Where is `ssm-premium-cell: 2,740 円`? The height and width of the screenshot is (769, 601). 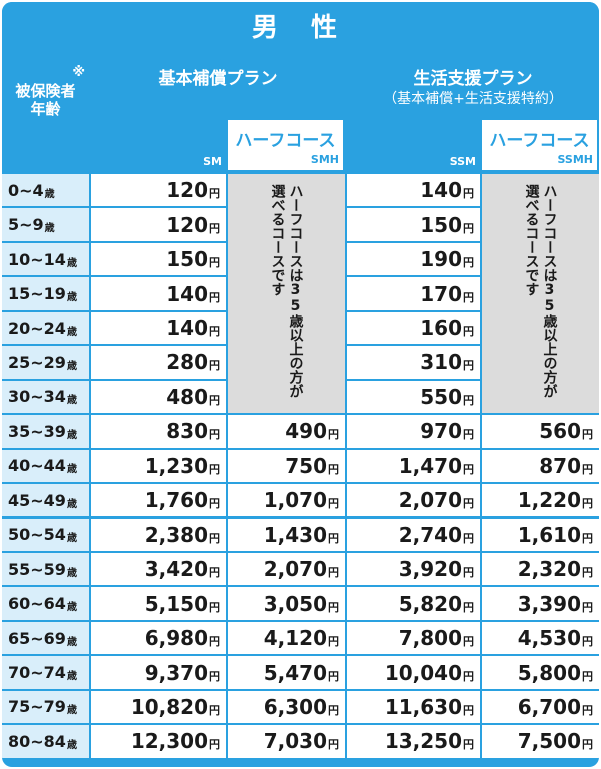
ssm-premium-cell: 2,740 円 is located at coordinates (413, 534).